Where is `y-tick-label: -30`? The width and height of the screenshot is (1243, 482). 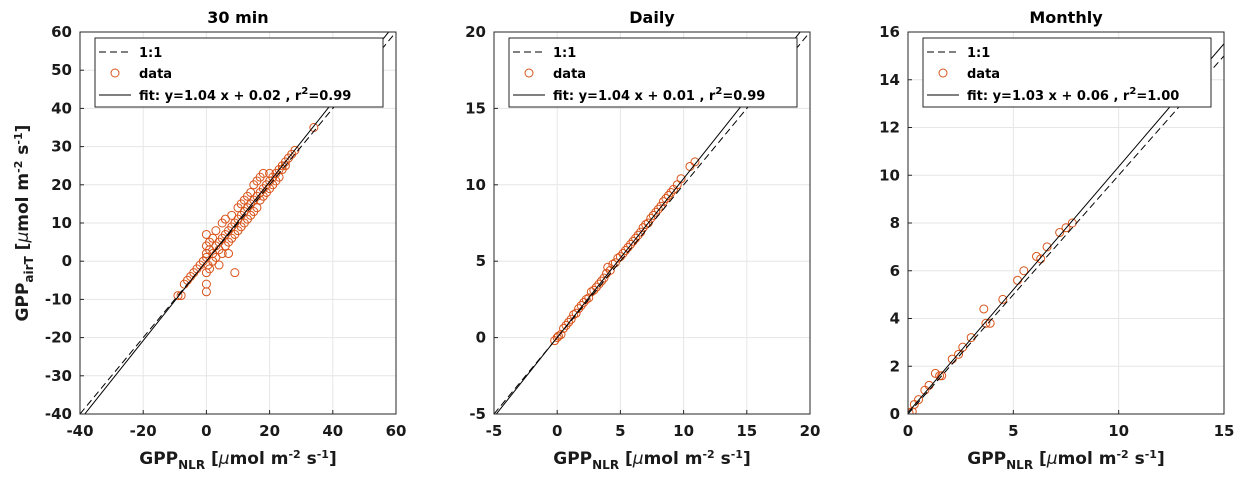
y-tick-label: -30 is located at coordinates (58, 376).